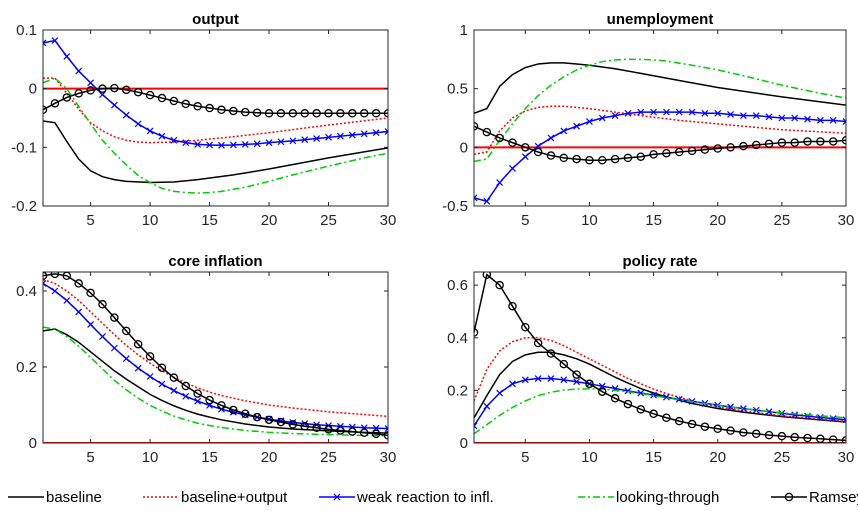  I want to click on x-tick-label: 25, so click(328, 220).